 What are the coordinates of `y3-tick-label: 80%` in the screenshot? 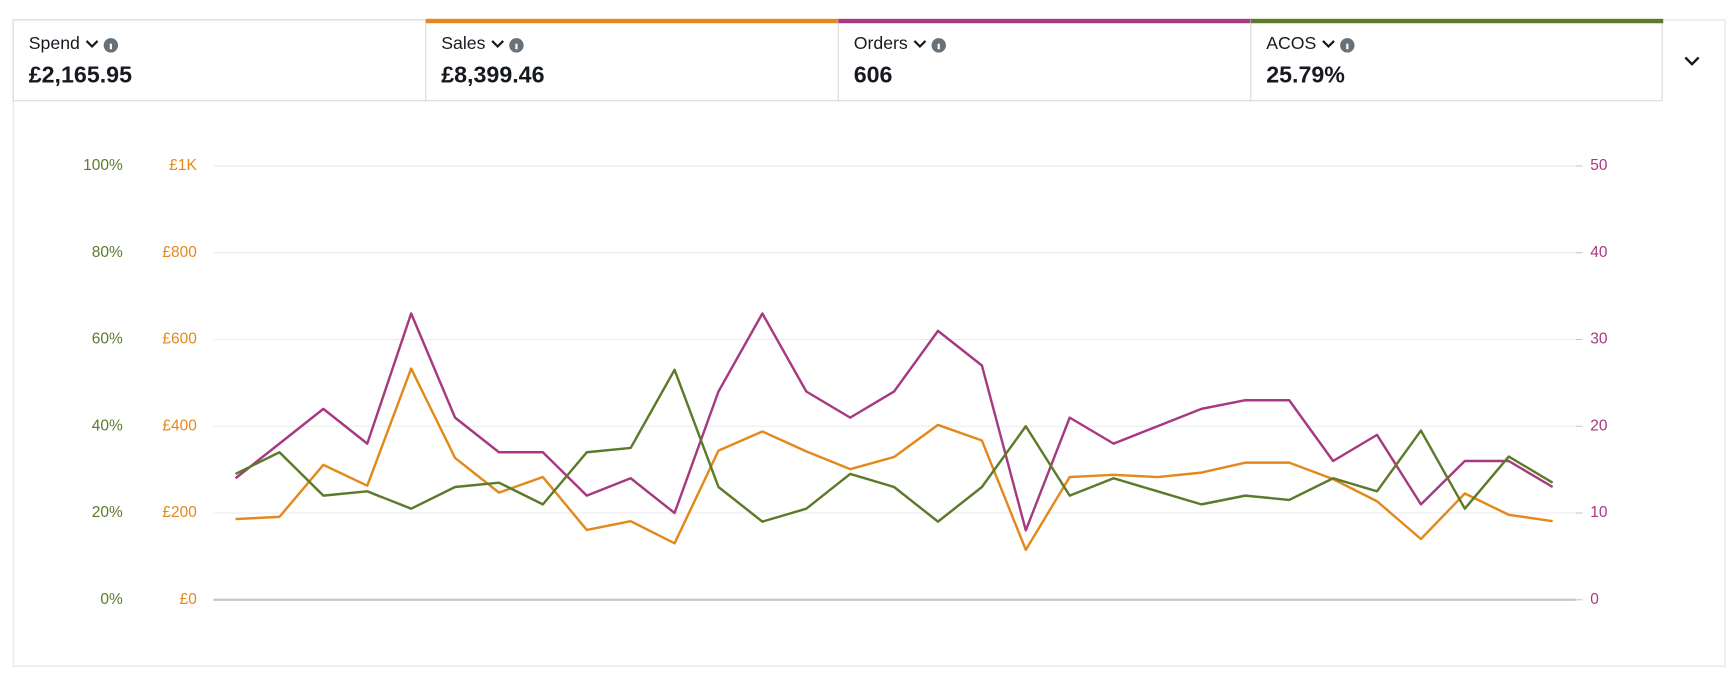 It's located at (107, 252).